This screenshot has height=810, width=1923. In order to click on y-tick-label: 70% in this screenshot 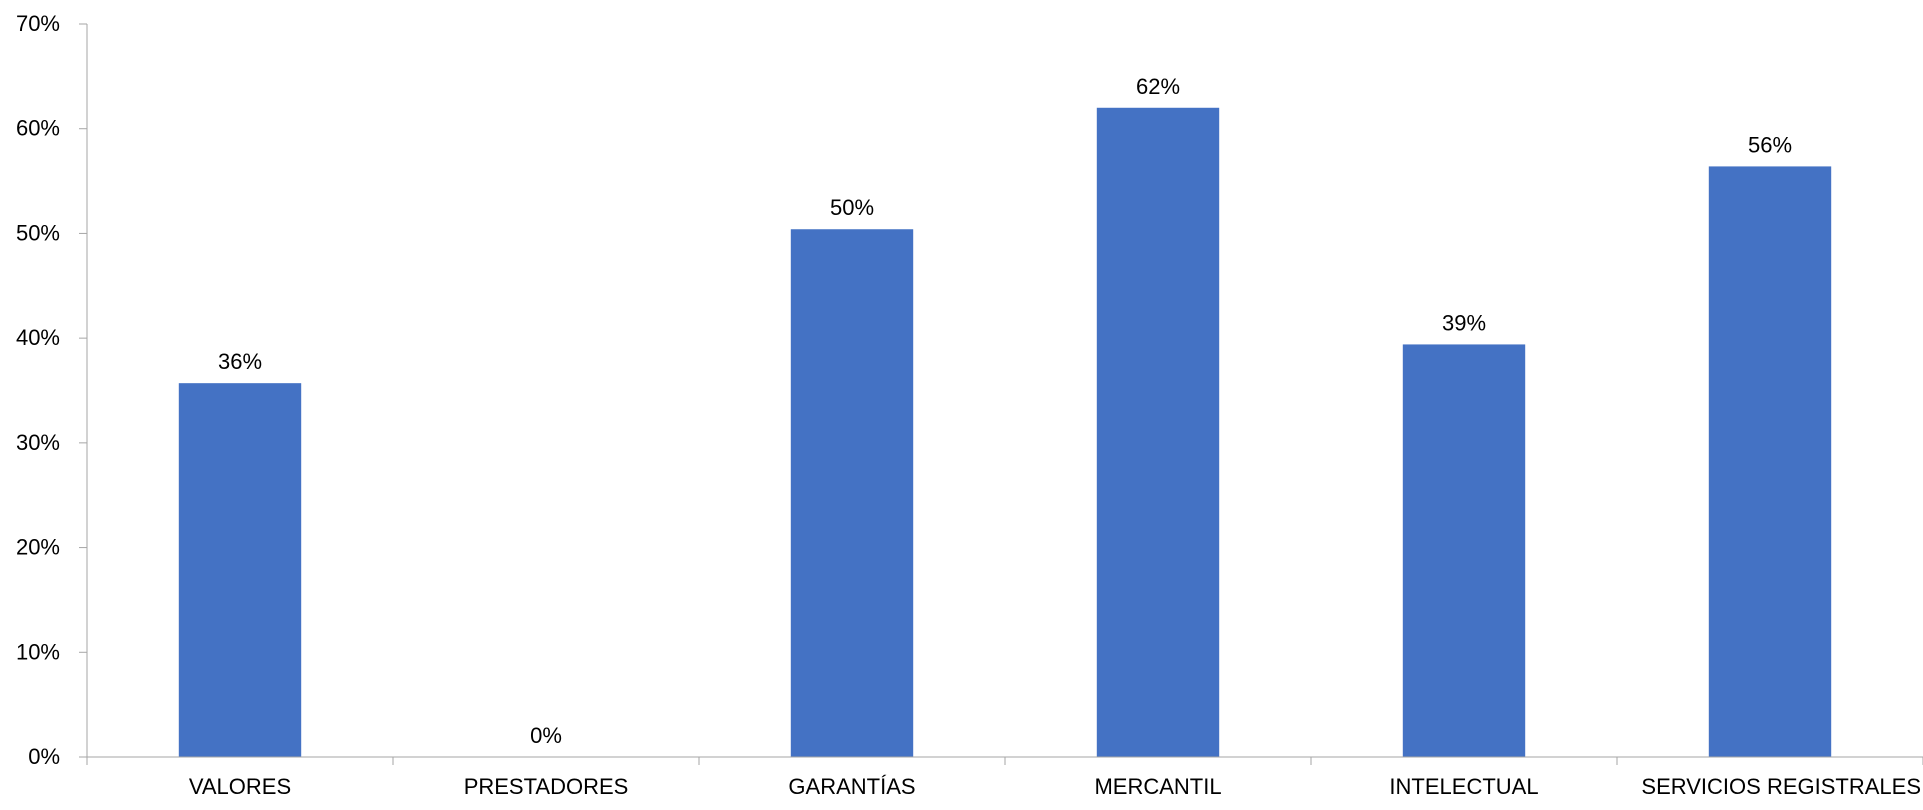, I will do `click(38, 23)`.